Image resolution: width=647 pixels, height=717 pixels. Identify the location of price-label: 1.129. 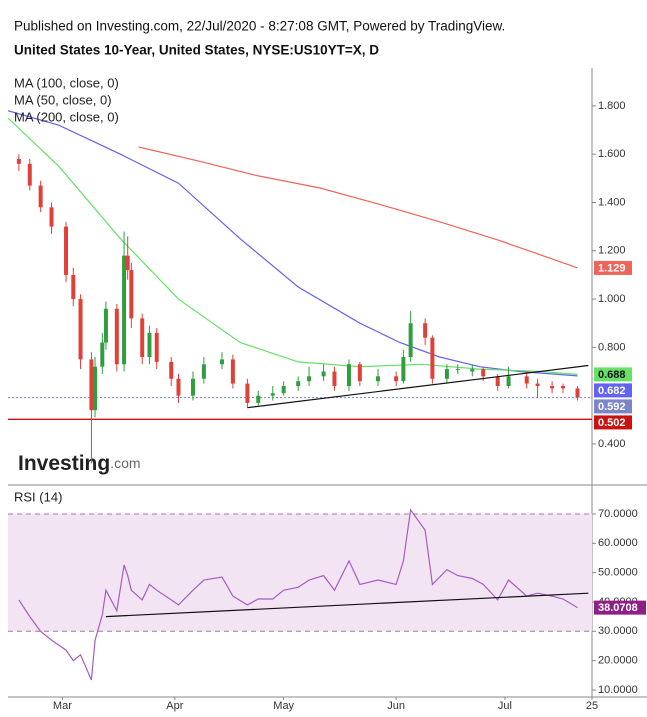
(612, 268).